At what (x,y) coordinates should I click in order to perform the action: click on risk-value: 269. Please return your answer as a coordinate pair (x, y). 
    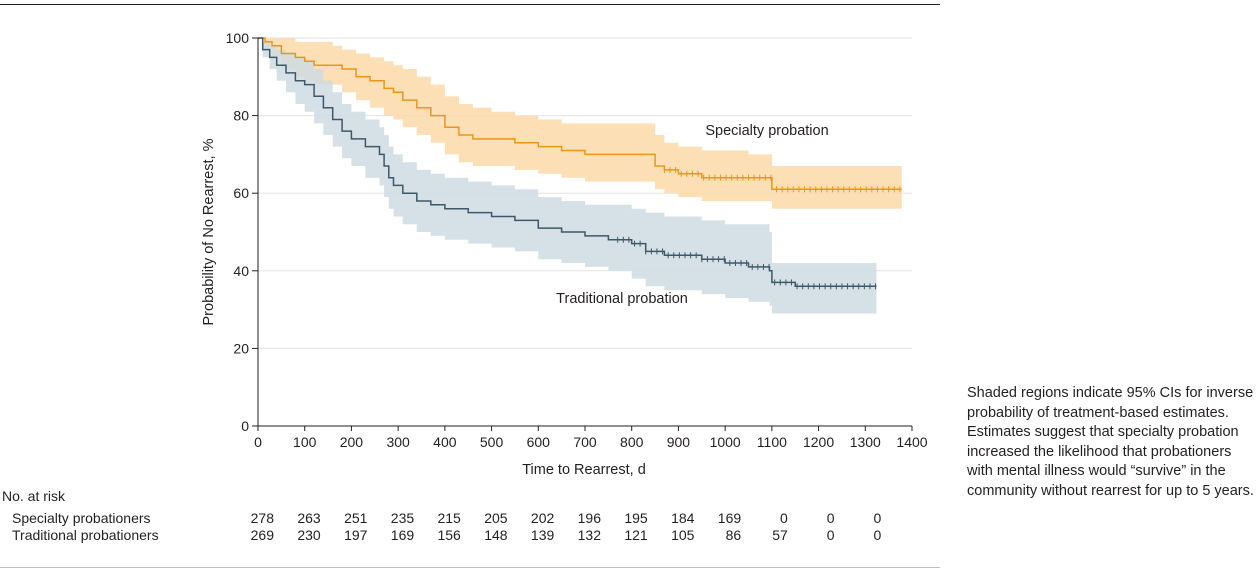
    Looking at the image, I should click on (263, 535).